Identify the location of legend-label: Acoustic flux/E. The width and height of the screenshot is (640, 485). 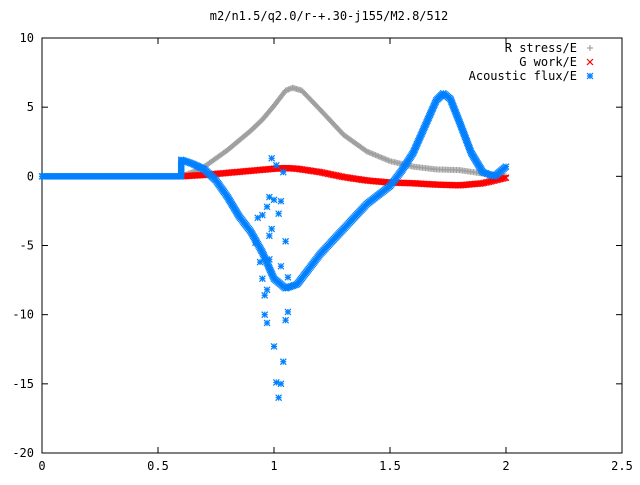
(523, 76).